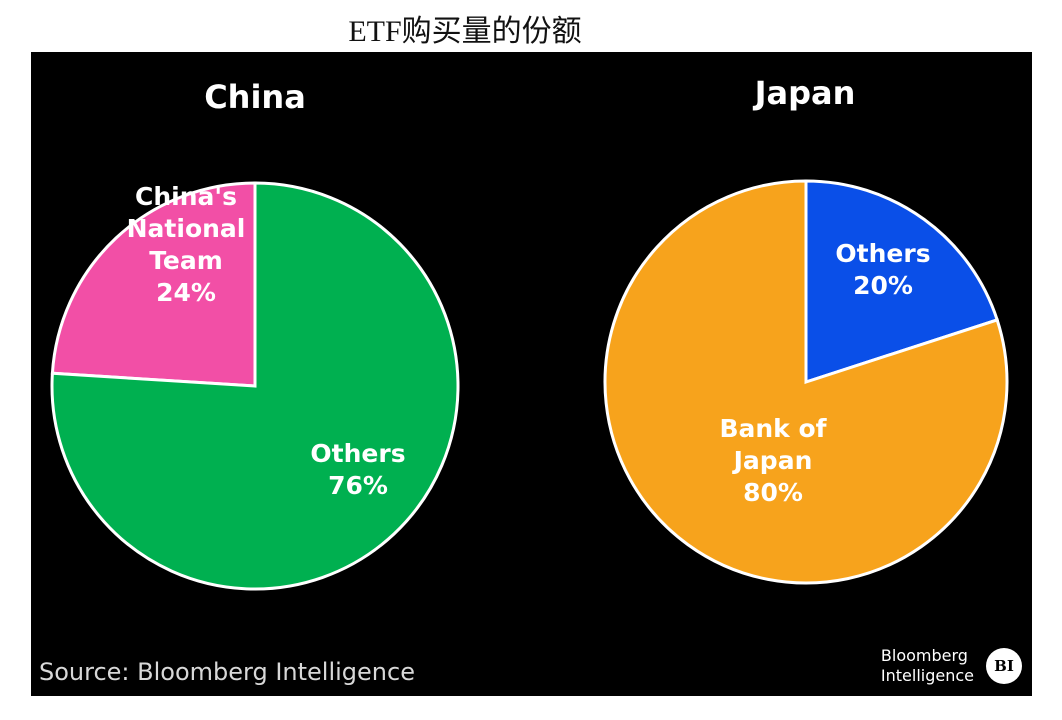 This screenshot has height=720, width=1062. Describe the element at coordinates (153, 284) in the screenshot. I see `china-slice-national-team` at that location.